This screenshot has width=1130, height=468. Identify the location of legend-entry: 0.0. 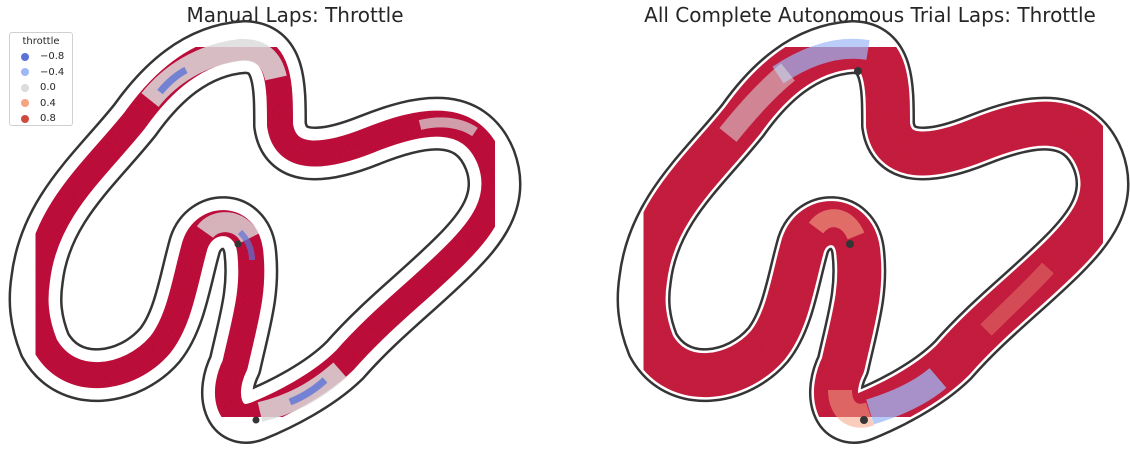
(41, 88).